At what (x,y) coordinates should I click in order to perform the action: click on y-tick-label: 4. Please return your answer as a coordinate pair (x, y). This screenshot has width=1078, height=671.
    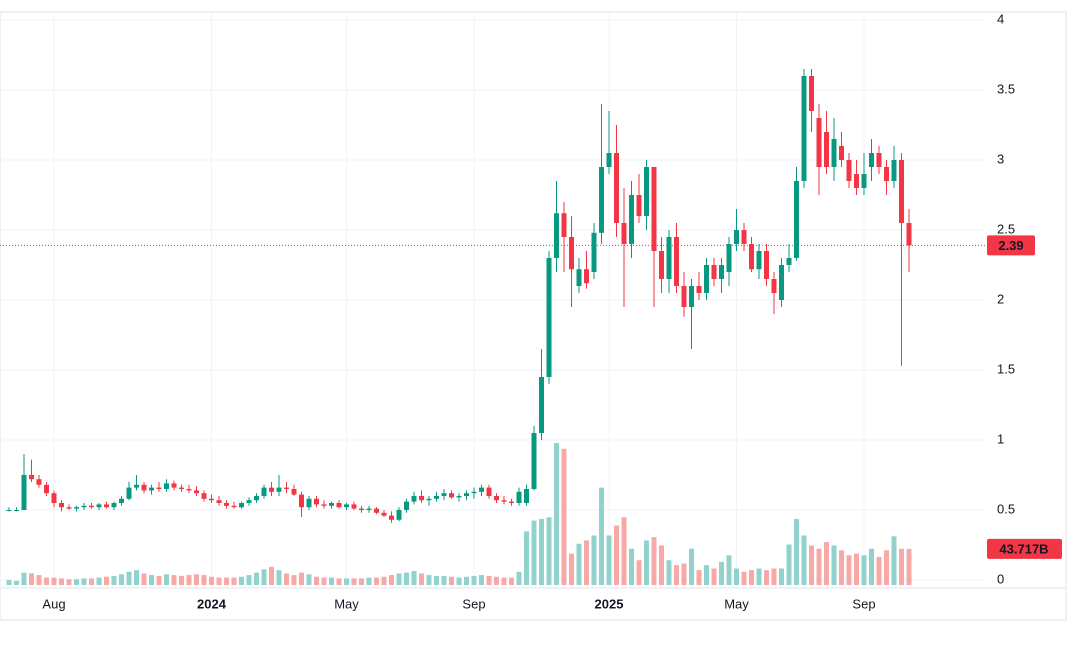
    Looking at the image, I should click on (1000, 18).